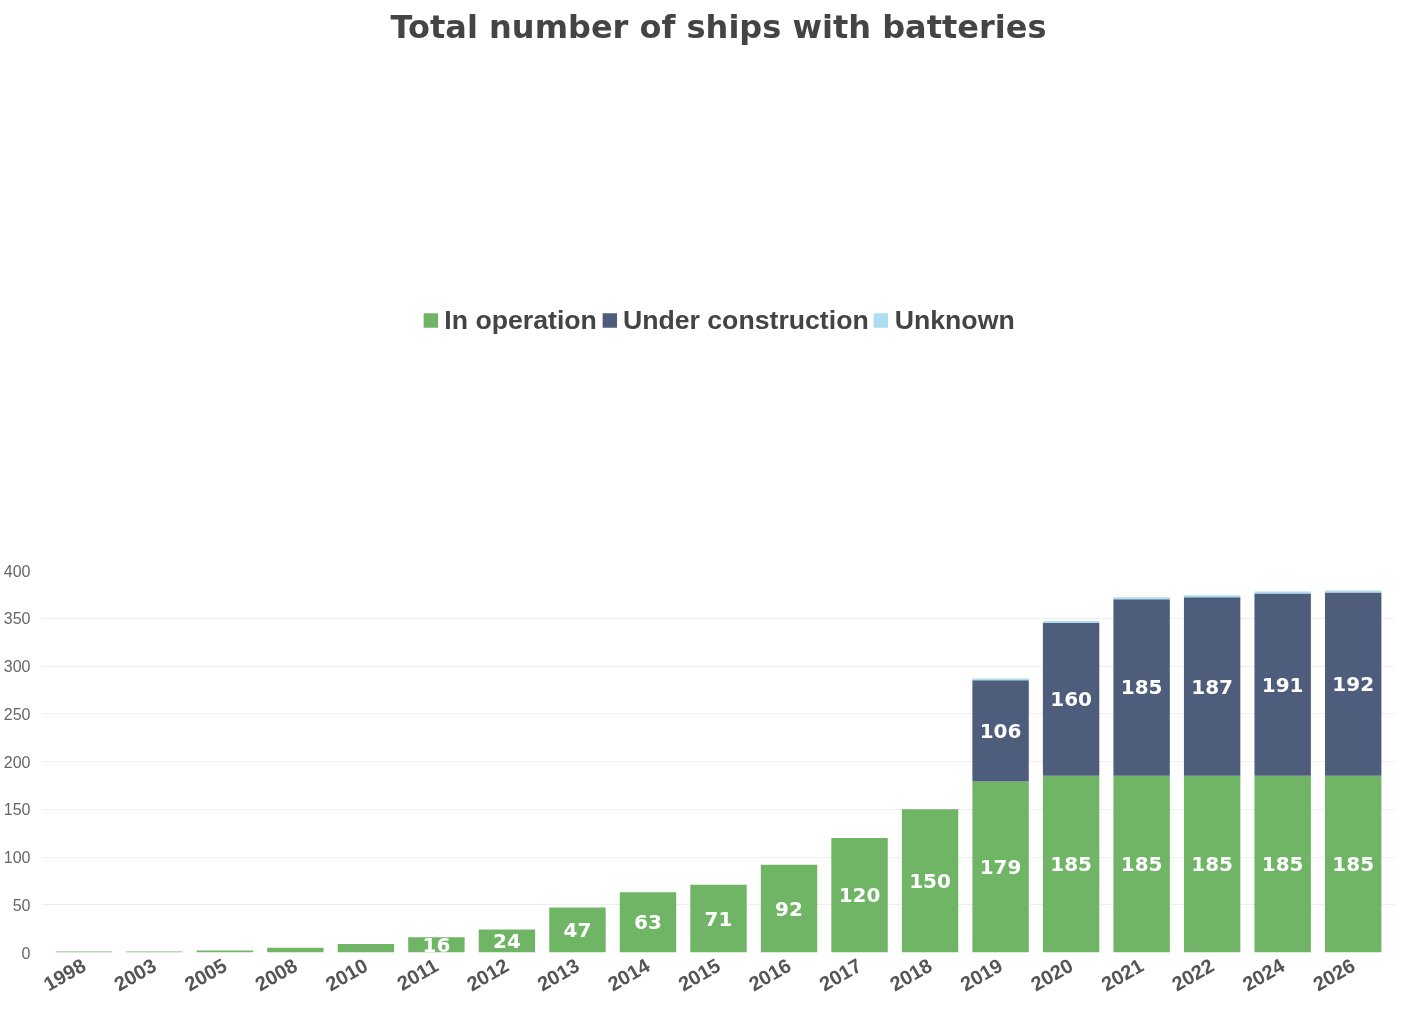  Describe the element at coordinates (699, 974) in the screenshot. I see `x-tick-label: 2015` at that location.